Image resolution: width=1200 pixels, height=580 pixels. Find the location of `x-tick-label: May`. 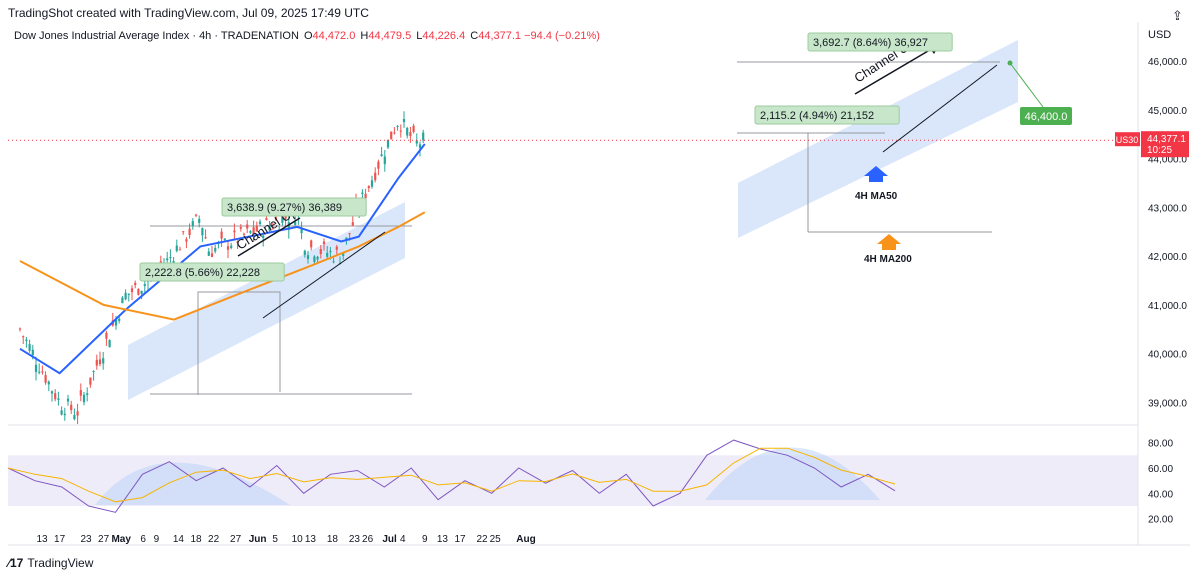

x-tick-label: May is located at coordinates (121, 539).